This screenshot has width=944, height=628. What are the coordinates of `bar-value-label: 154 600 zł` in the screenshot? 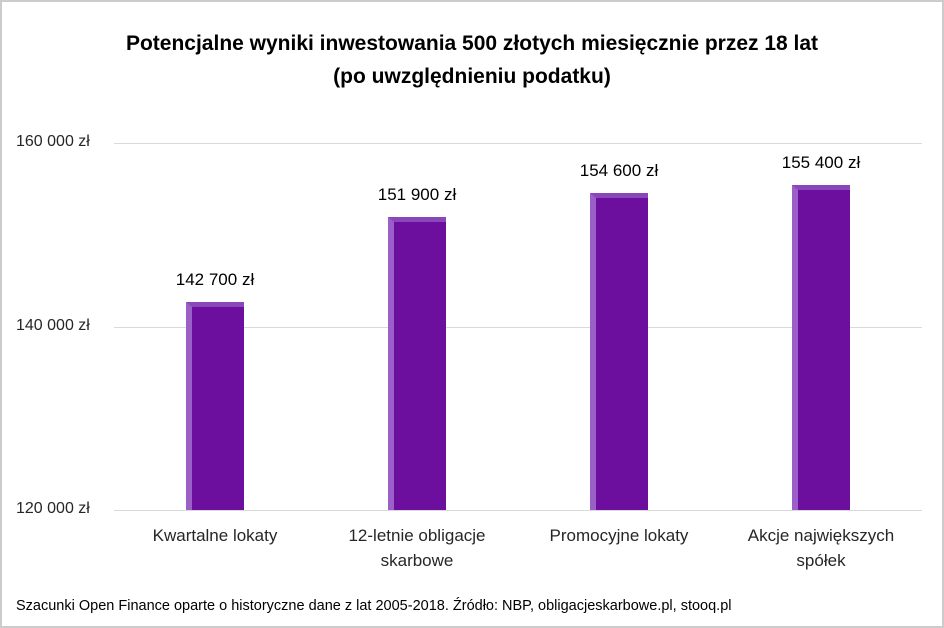 It's located at (619, 170).